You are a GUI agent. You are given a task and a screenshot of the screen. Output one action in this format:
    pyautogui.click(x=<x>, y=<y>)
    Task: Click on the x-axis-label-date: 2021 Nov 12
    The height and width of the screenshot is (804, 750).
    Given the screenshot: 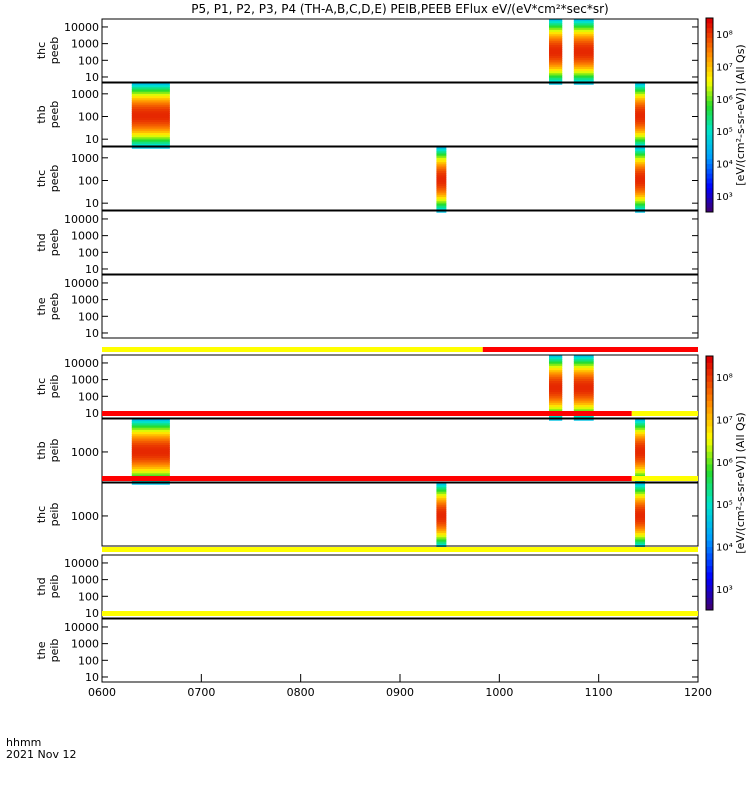 What is the action you would take?
    pyautogui.click(x=41, y=754)
    